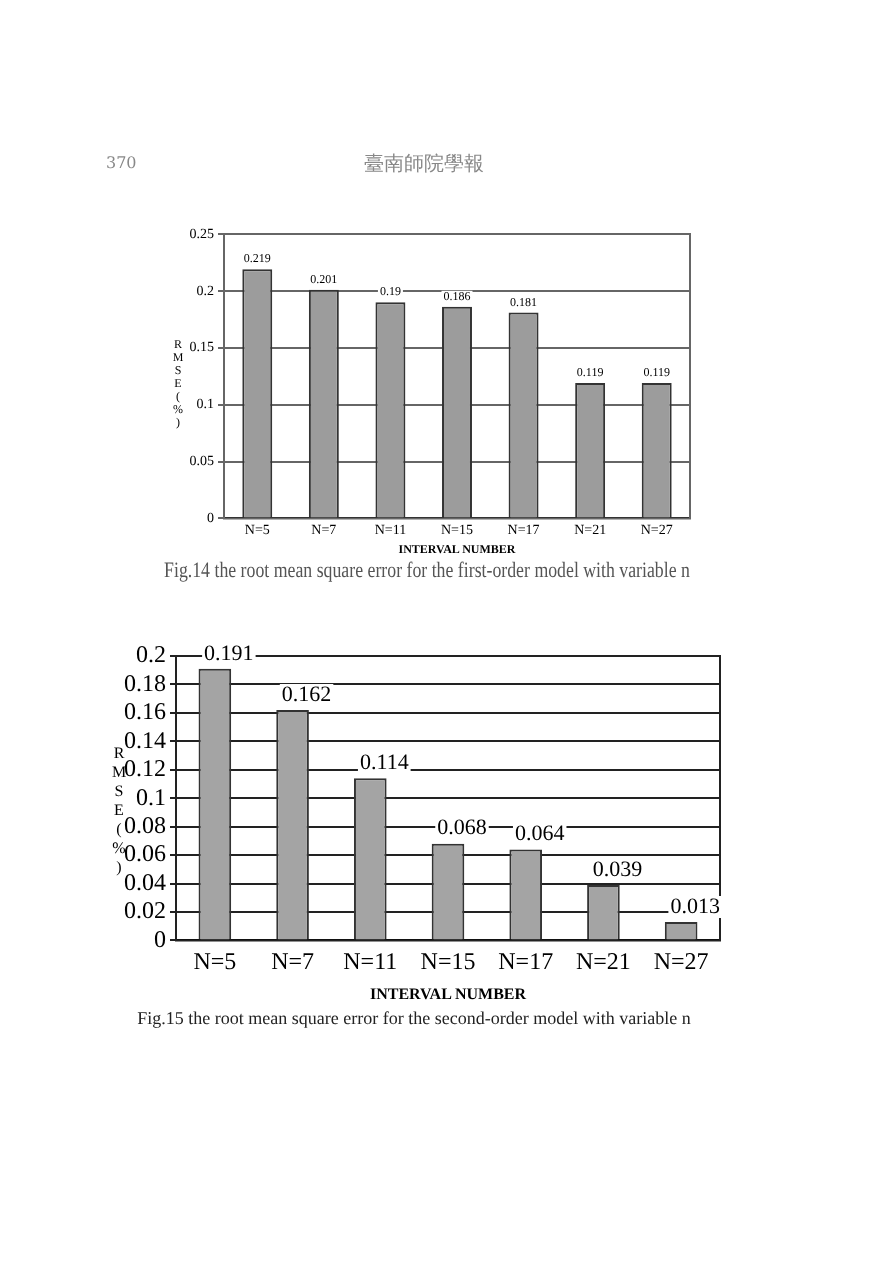 The height and width of the screenshot is (1272, 894). Describe the element at coordinates (121, 163) in the screenshot. I see `text: 370` at that location.